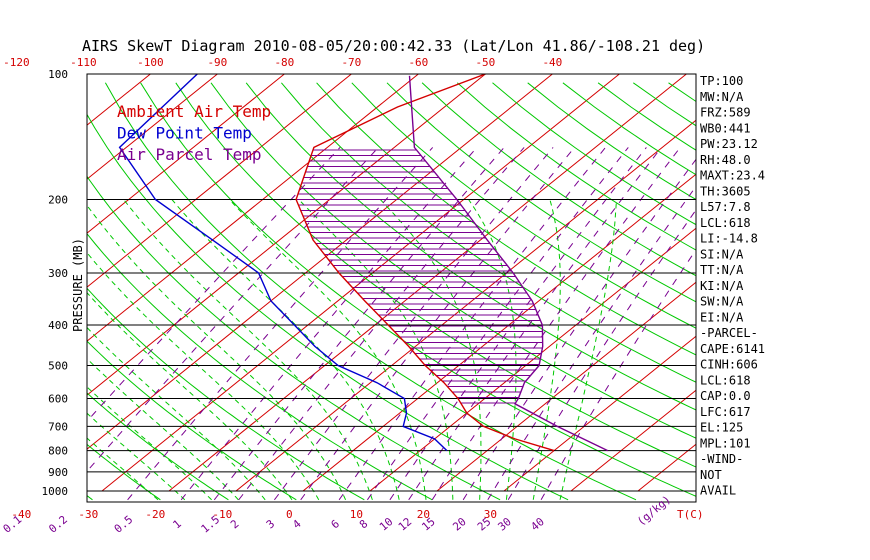 The height and width of the screenshot is (560, 870). I want to click on mixing-ratio-tick-label: 30, so click(504, 524).